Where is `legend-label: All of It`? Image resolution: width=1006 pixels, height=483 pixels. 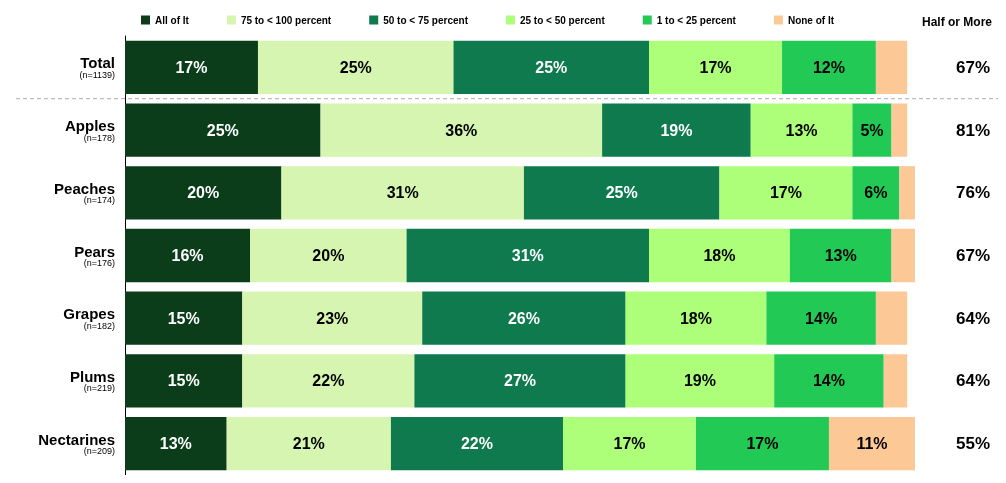
legend-label: All of It is located at coordinates (172, 20).